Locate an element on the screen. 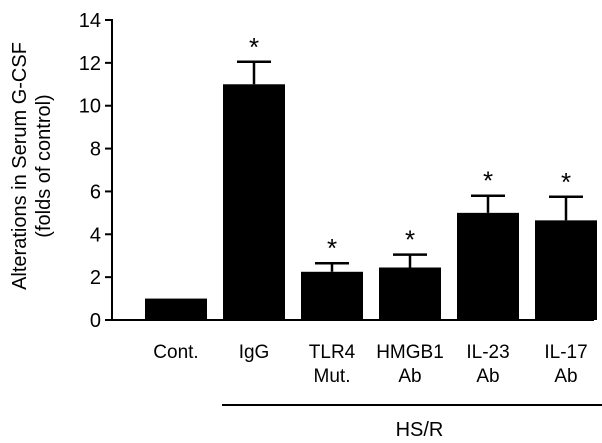 The height and width of the screenshot is (443, 602). y-tick-label: 2 is located at coordinates (95, 278).